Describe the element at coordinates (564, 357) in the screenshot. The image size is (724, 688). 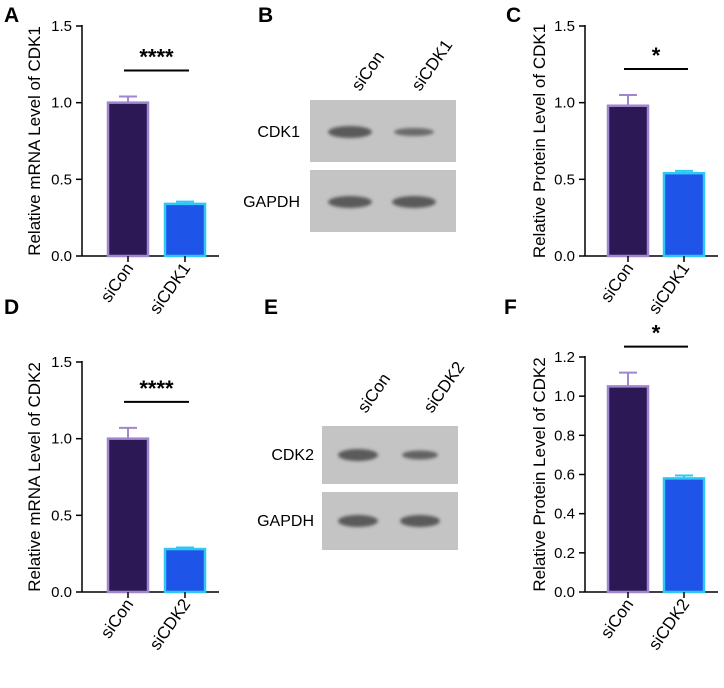
I see `y-tick-label: 1.2` at that location.